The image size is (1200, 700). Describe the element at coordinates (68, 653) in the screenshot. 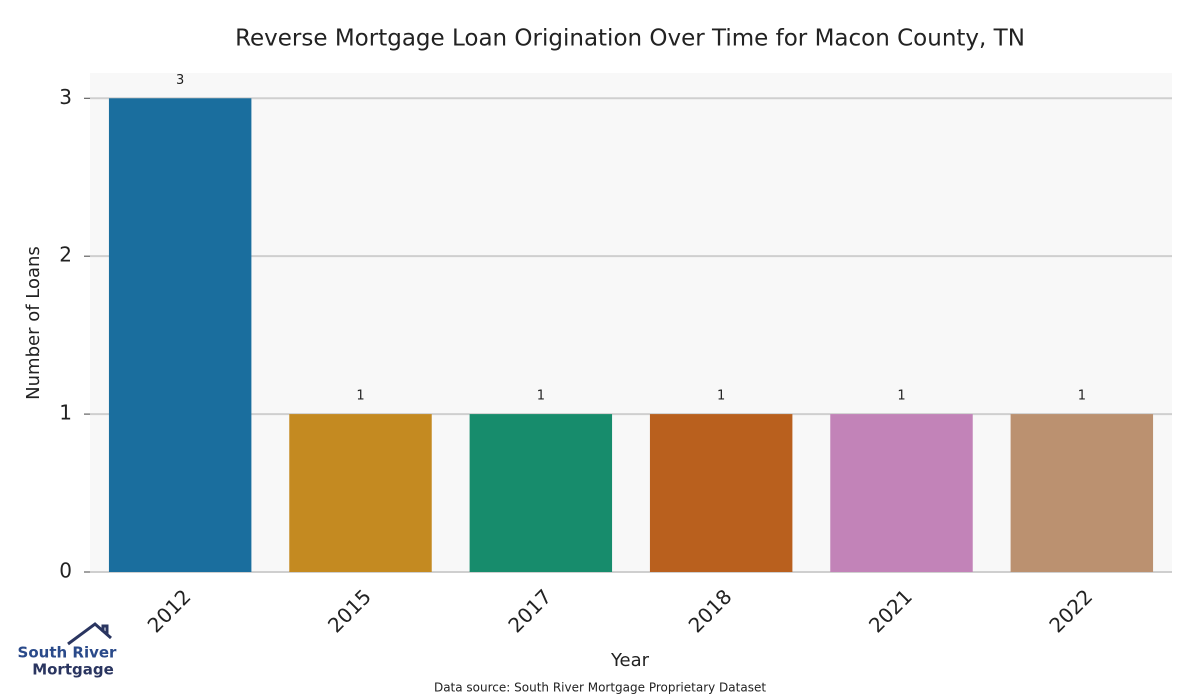

I see `logo-text: South River` at that location.